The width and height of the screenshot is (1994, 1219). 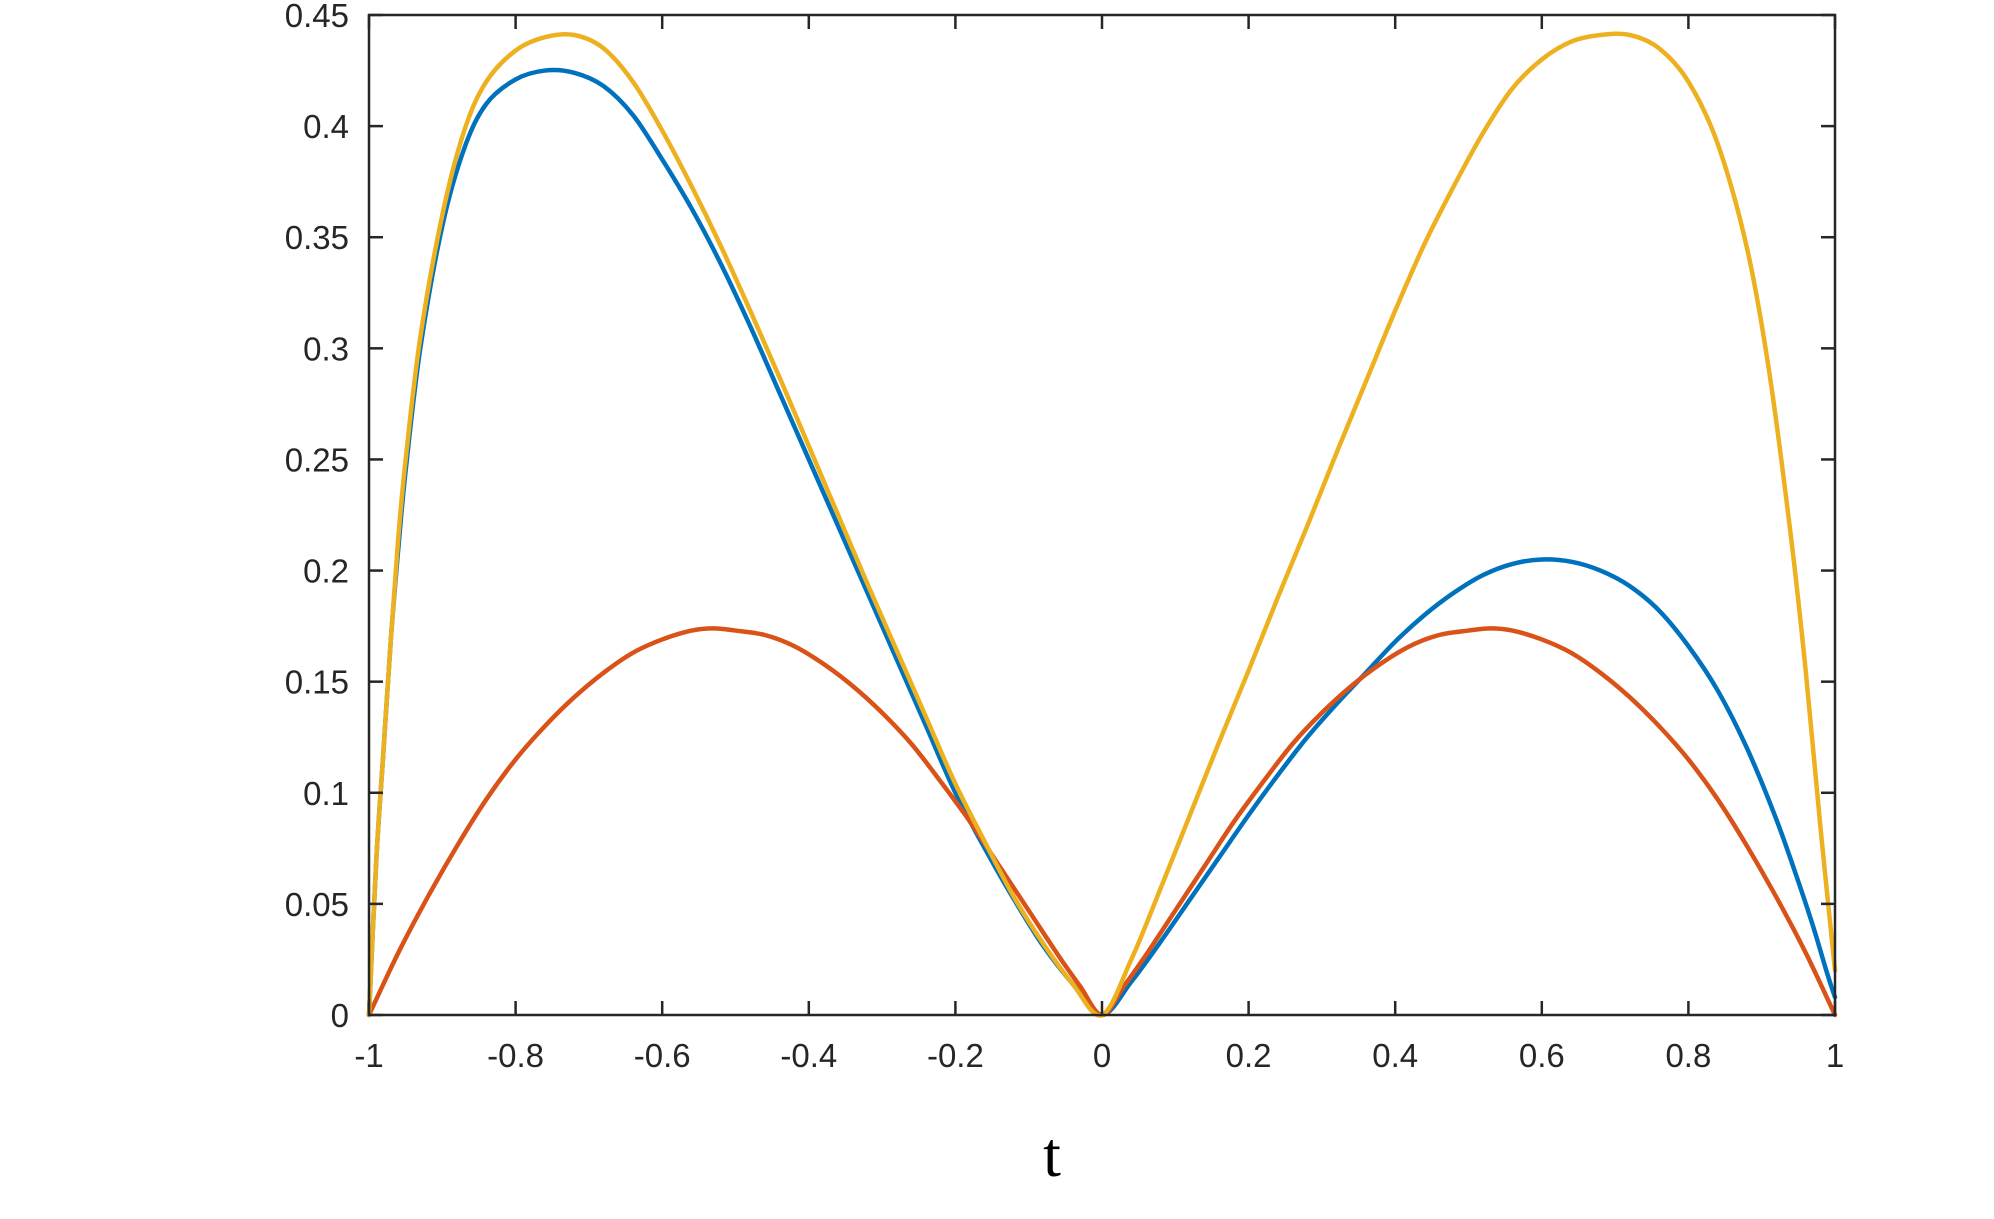 I want to click on y-tick-label: 0, so click(x=340, y=1015).